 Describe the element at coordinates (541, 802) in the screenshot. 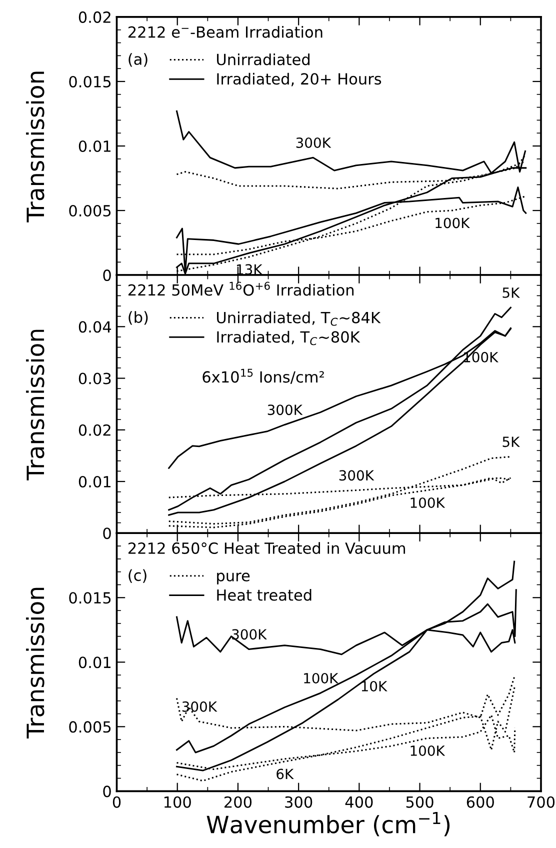

I see `x-tick-label: 700` at that location.